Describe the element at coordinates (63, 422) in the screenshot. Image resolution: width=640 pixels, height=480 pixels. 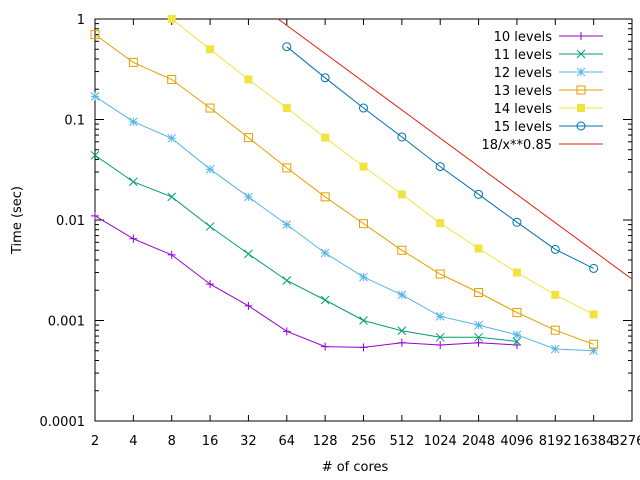
I see `y-tick-label: 0.0001` at that location.